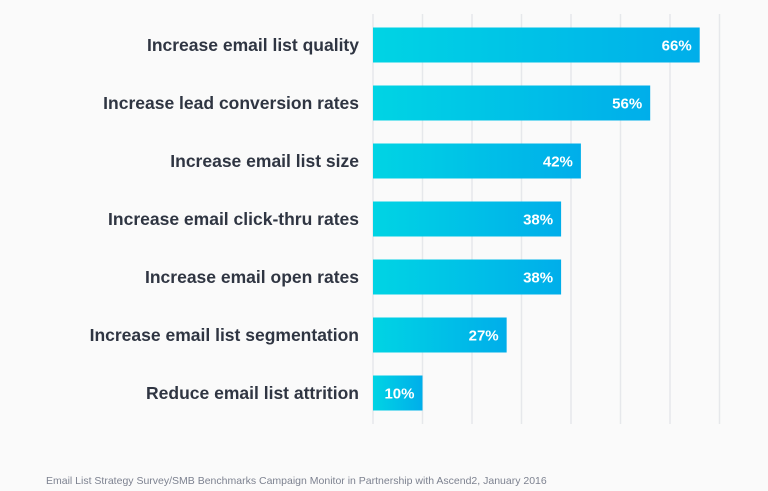  What do you see at coordinates (233, 219) in the screenshot?
I see `category-label: Increase email click-thru rates` at bounding box center [233, 219].